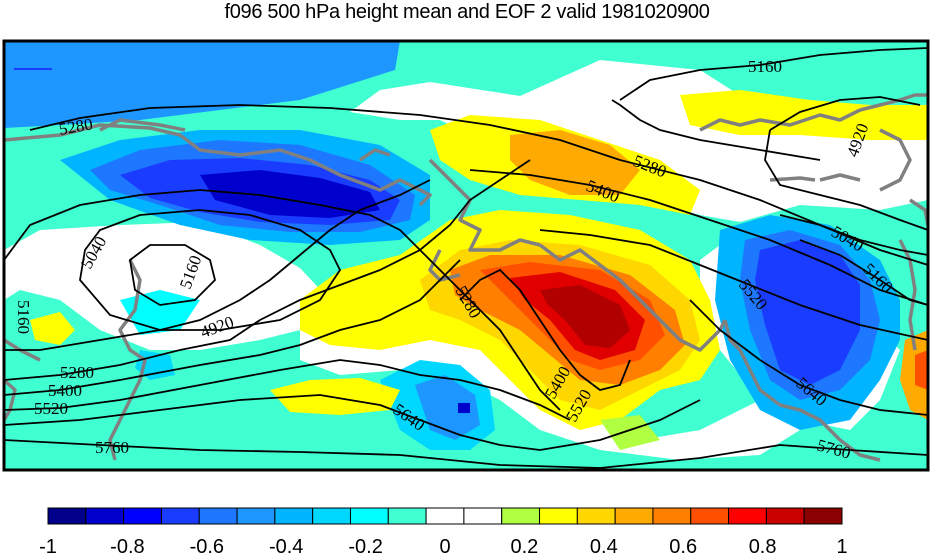 This screenshot has height=558, width=934. I want to click on contour-4920-east, so click(845, 113).